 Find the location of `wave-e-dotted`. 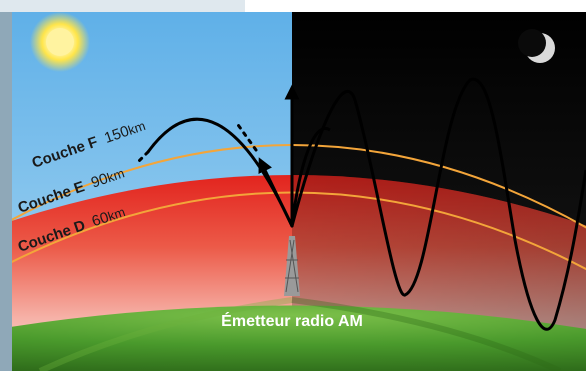

wave-e-dotted is located at coordinates (246, 136).